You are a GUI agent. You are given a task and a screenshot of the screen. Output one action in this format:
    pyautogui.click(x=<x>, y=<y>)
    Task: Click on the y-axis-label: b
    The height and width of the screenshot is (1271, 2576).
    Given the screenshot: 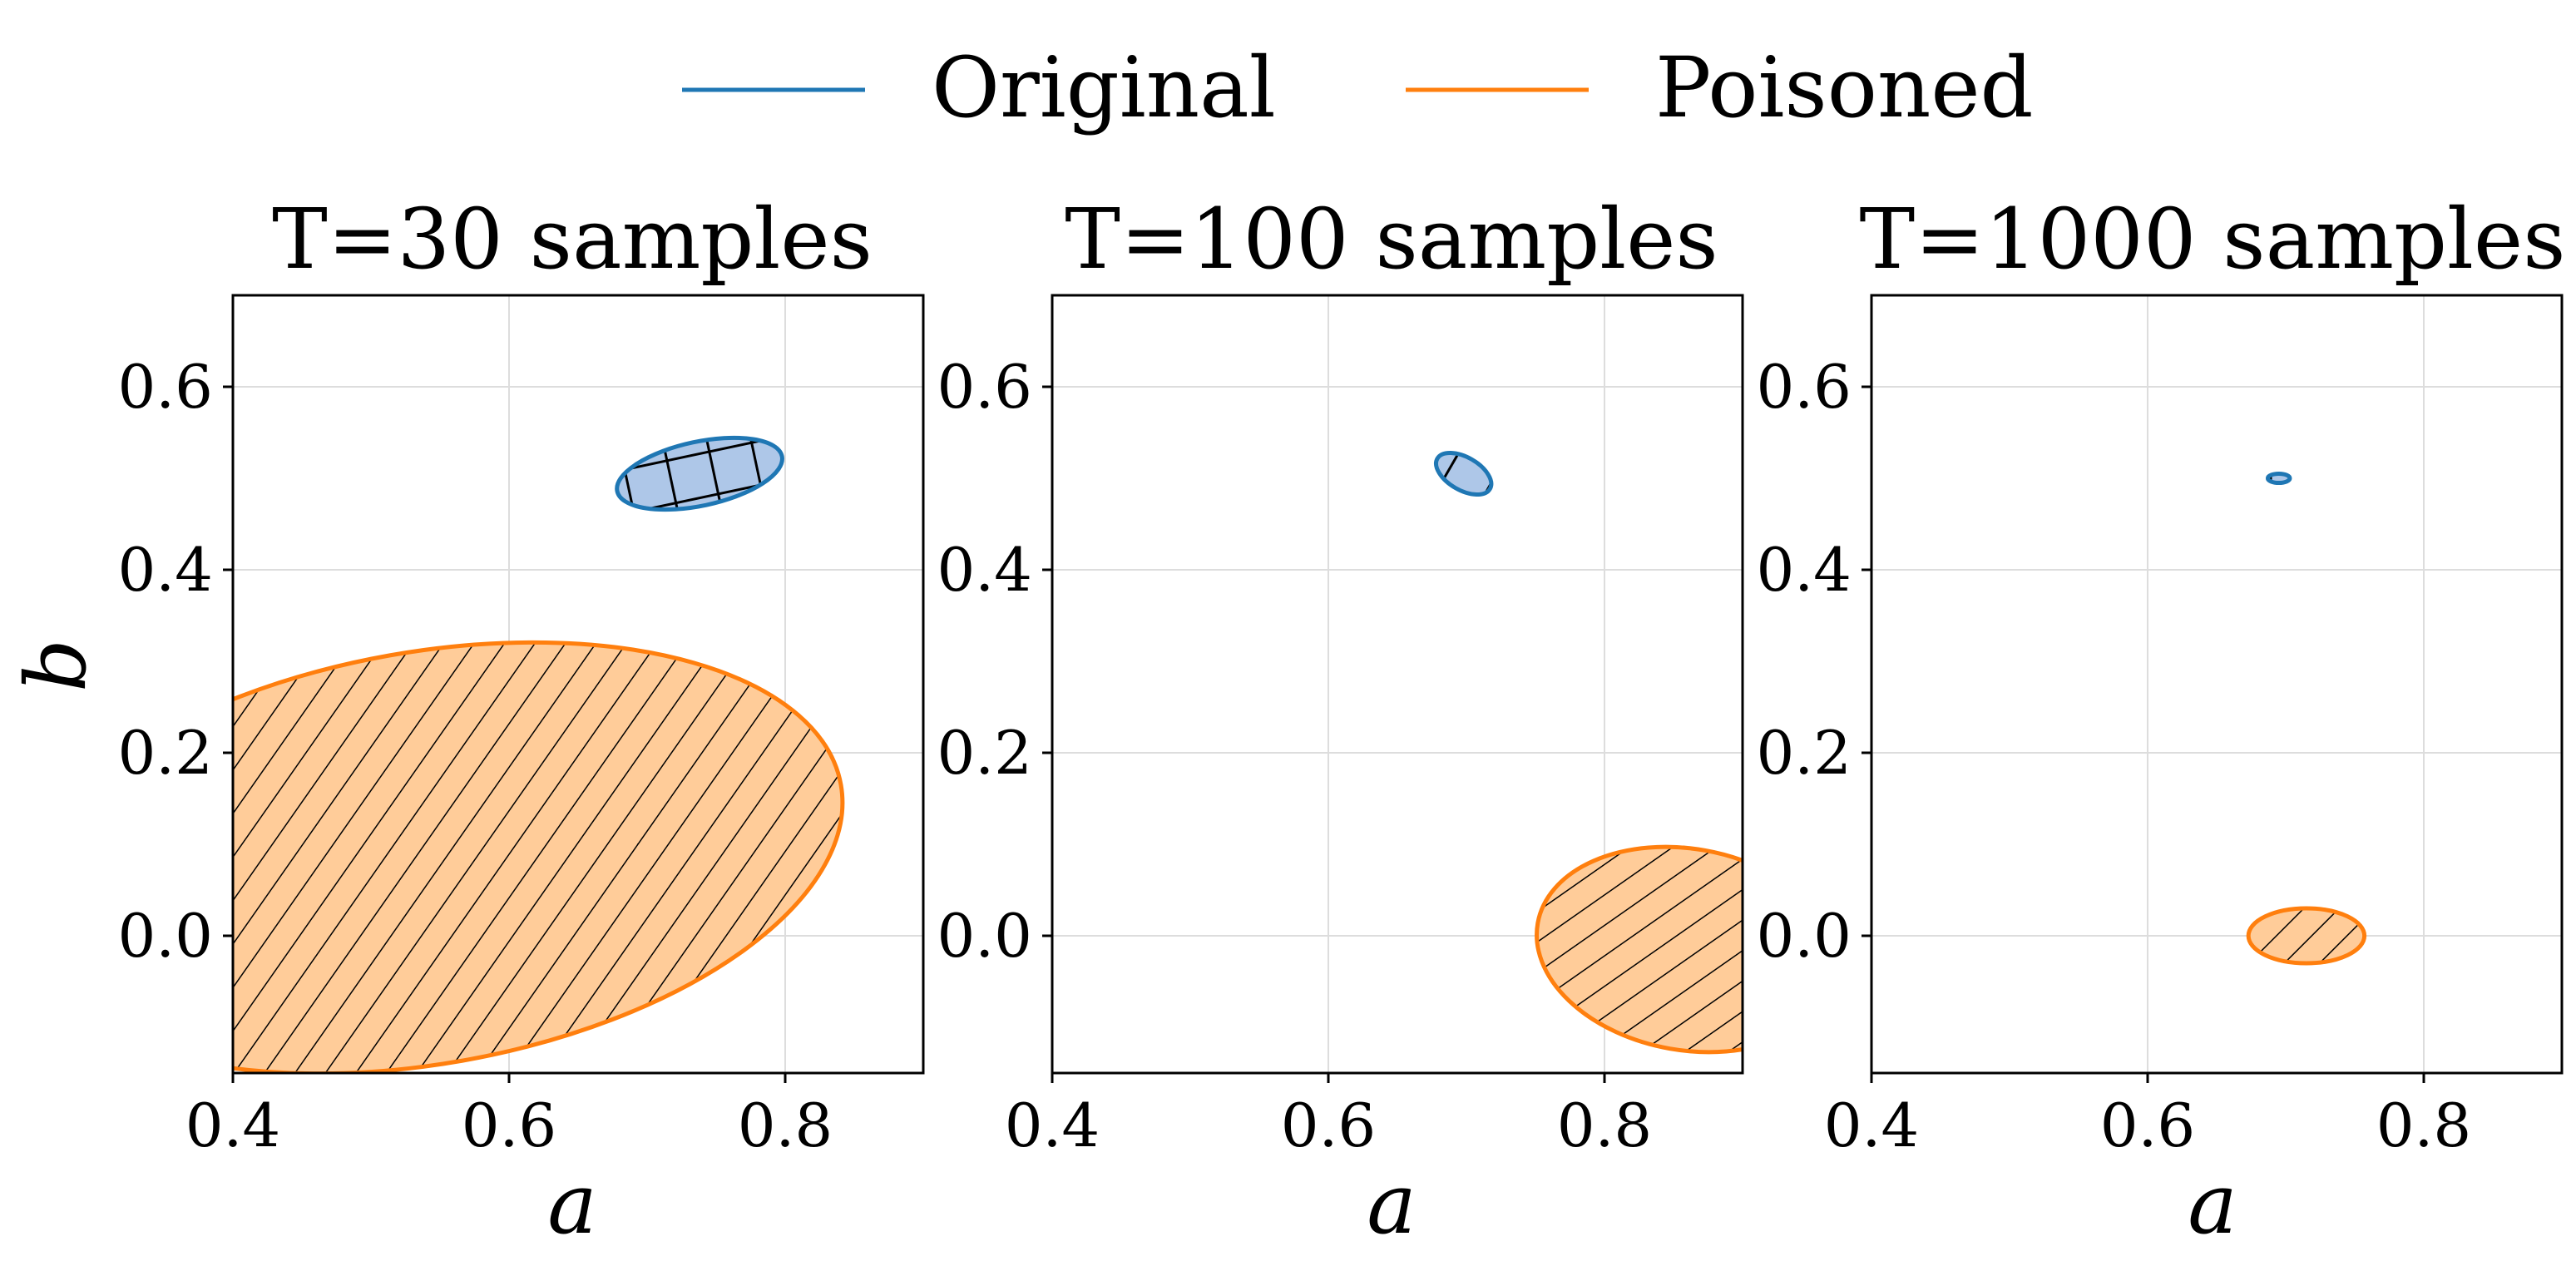 What is the action you would take?
    pyautogui.click(x=56, y=665)
    